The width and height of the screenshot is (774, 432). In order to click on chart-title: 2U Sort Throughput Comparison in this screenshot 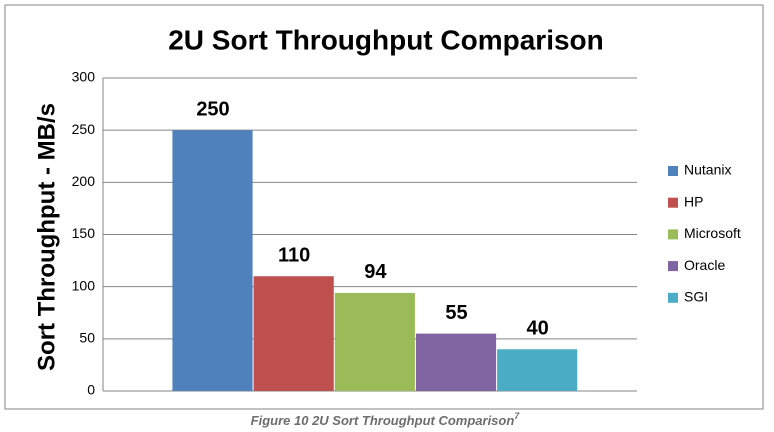, I will do `click(386, 39)`.